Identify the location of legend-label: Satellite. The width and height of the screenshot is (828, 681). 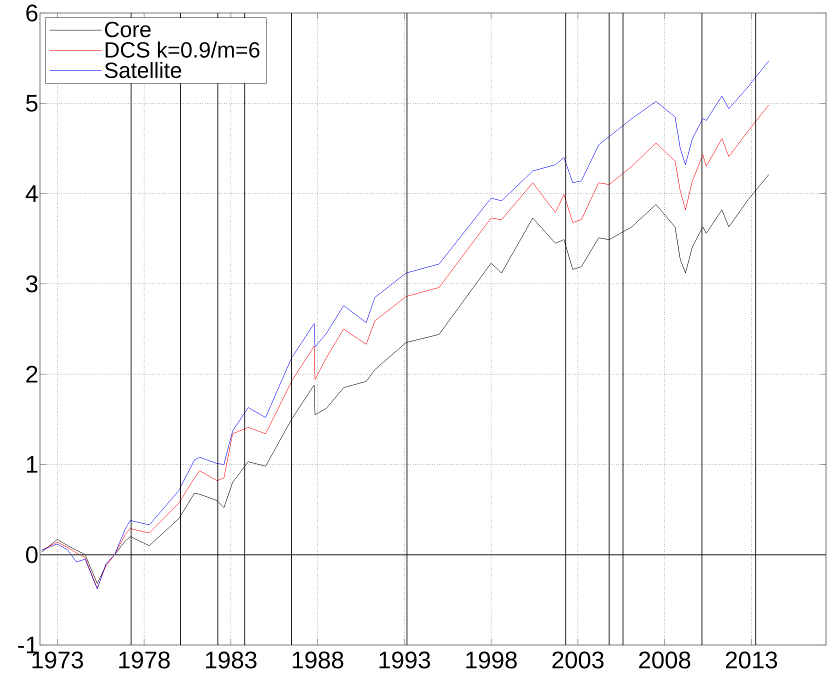
(143, 70).